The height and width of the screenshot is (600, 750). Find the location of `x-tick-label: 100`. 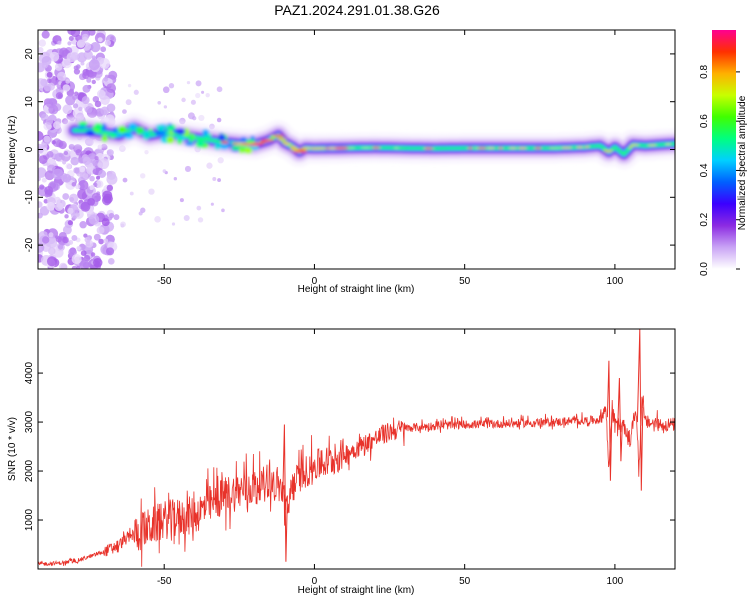

x-tick-label: 100 is located at coordinates (615, 581).